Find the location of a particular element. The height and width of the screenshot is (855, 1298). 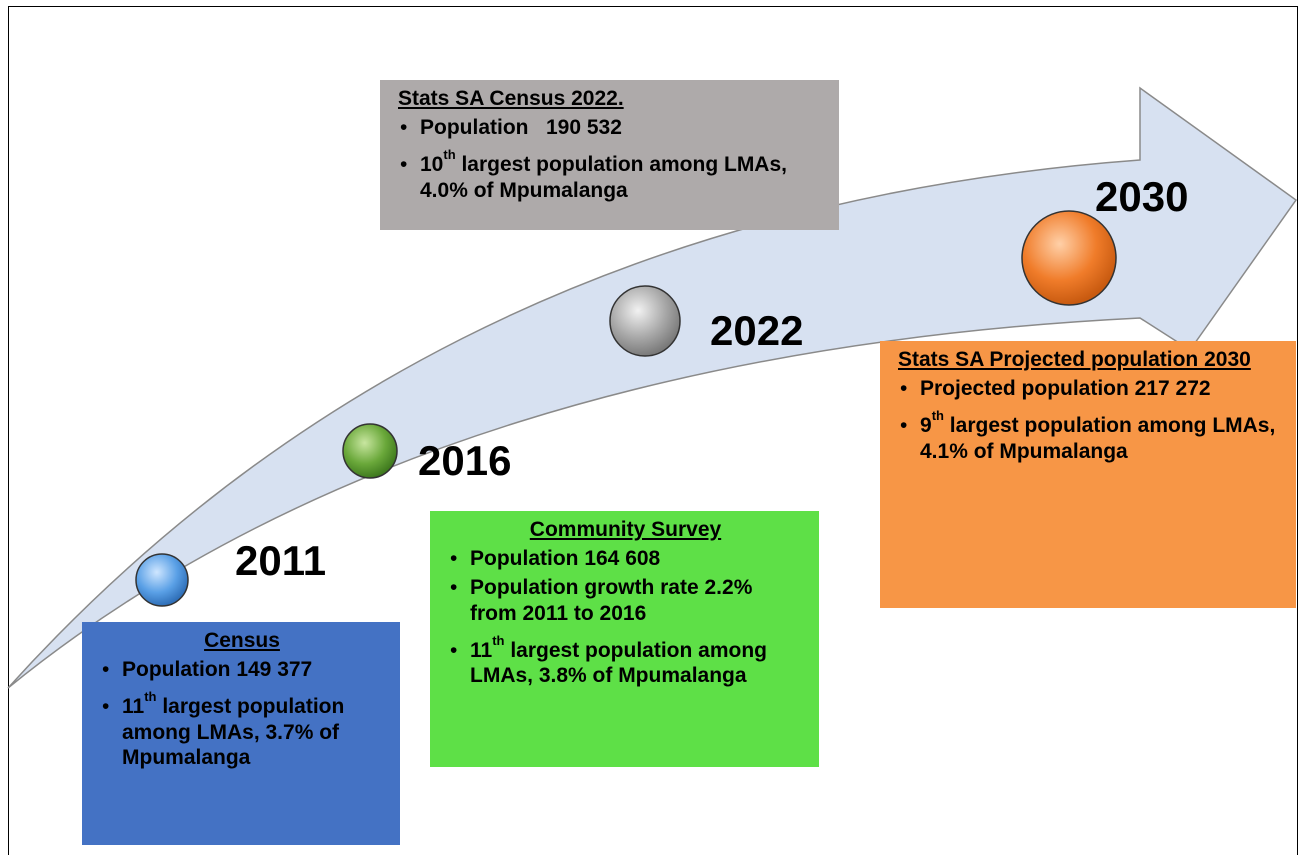

box-title: Community Survey is located at coordinates (625, 529).